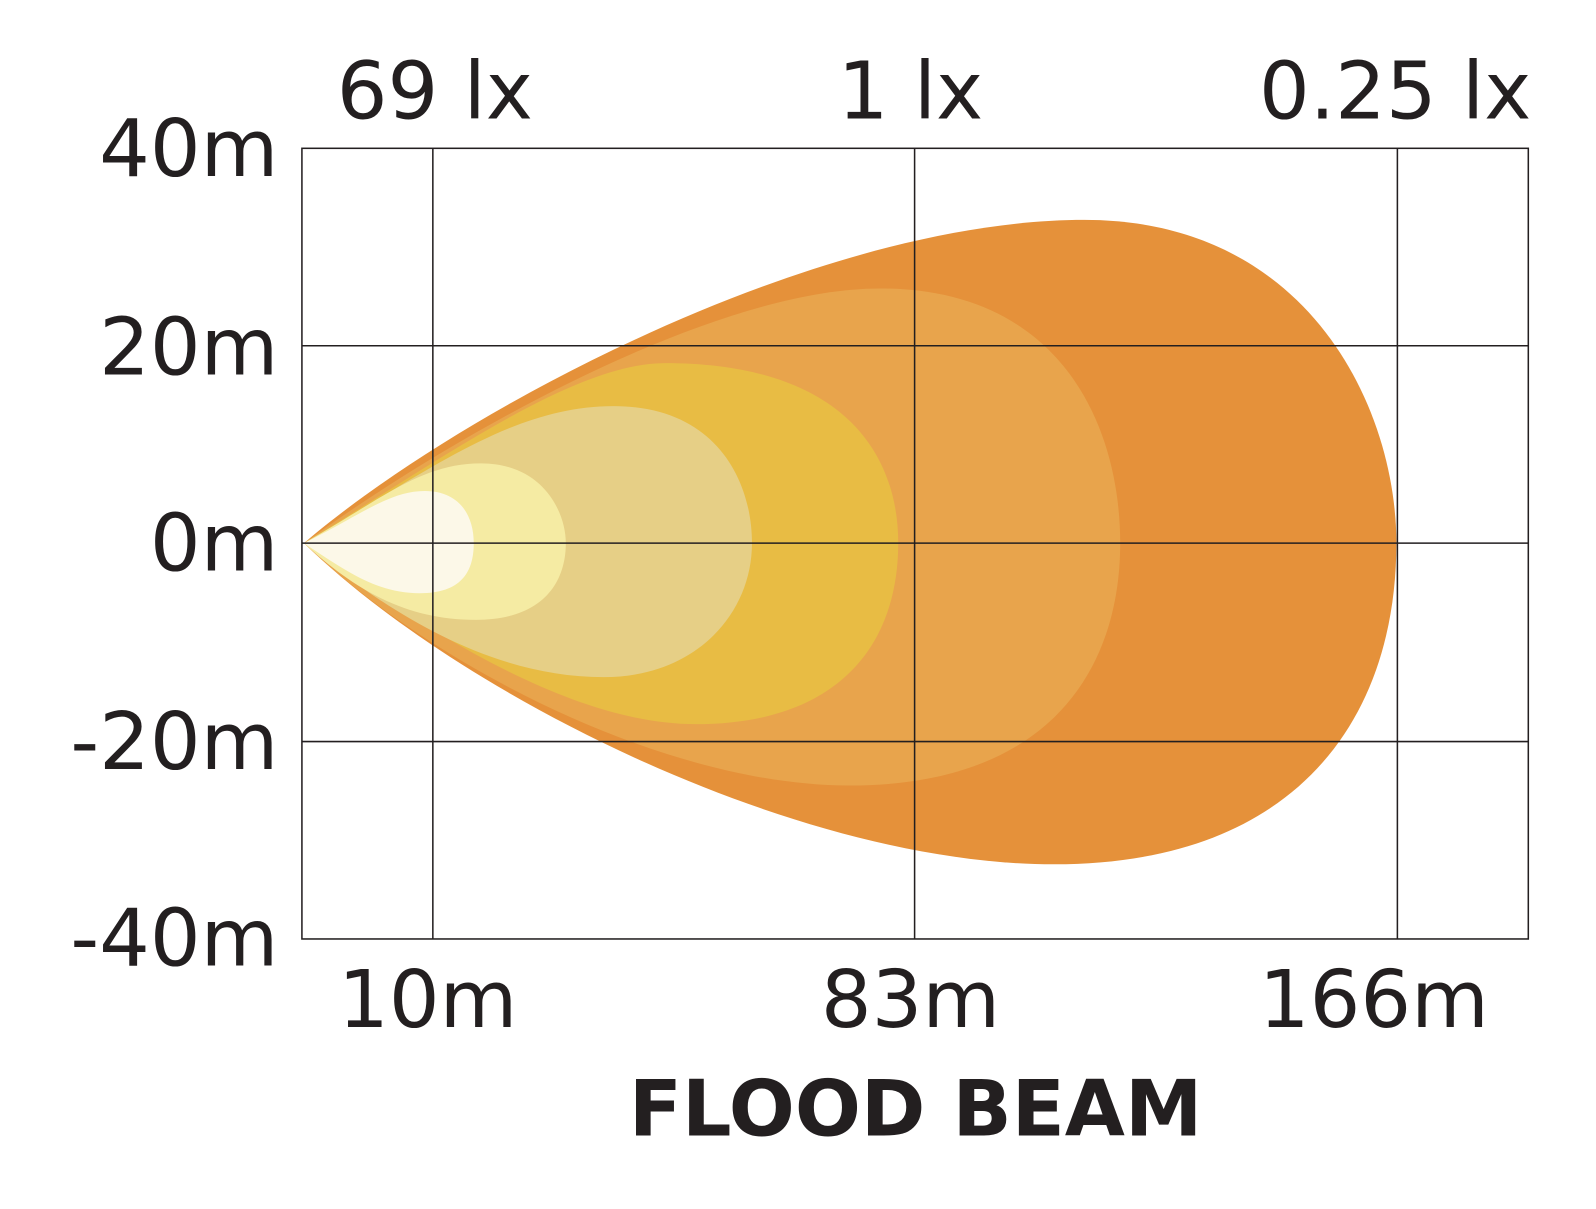 The width and height of the screenshot is (1596, 1209). I want to click on x-tick-label: 166m, so click(1374, 999).